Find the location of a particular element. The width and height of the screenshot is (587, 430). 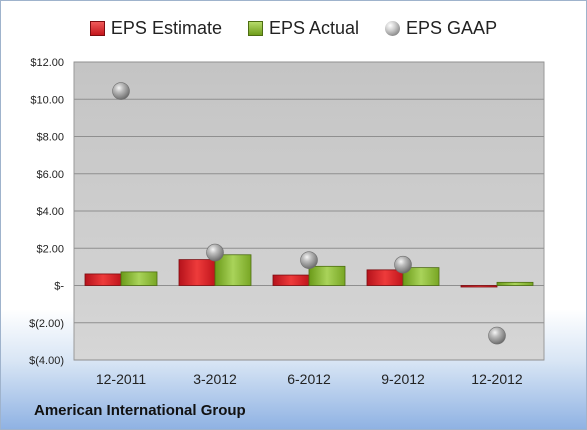

y-tick-label: $8.00 is located at coordinates (50, 138).